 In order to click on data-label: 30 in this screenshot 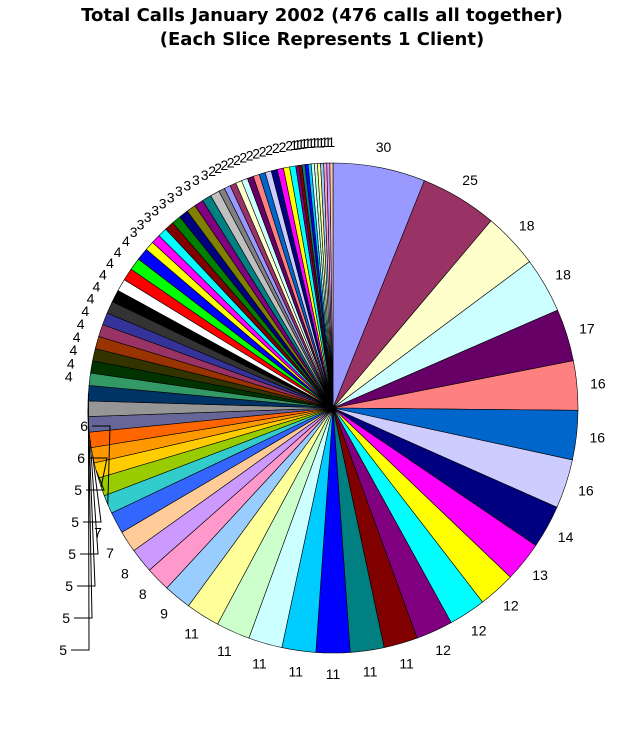, I will do `click(384, 147)`.